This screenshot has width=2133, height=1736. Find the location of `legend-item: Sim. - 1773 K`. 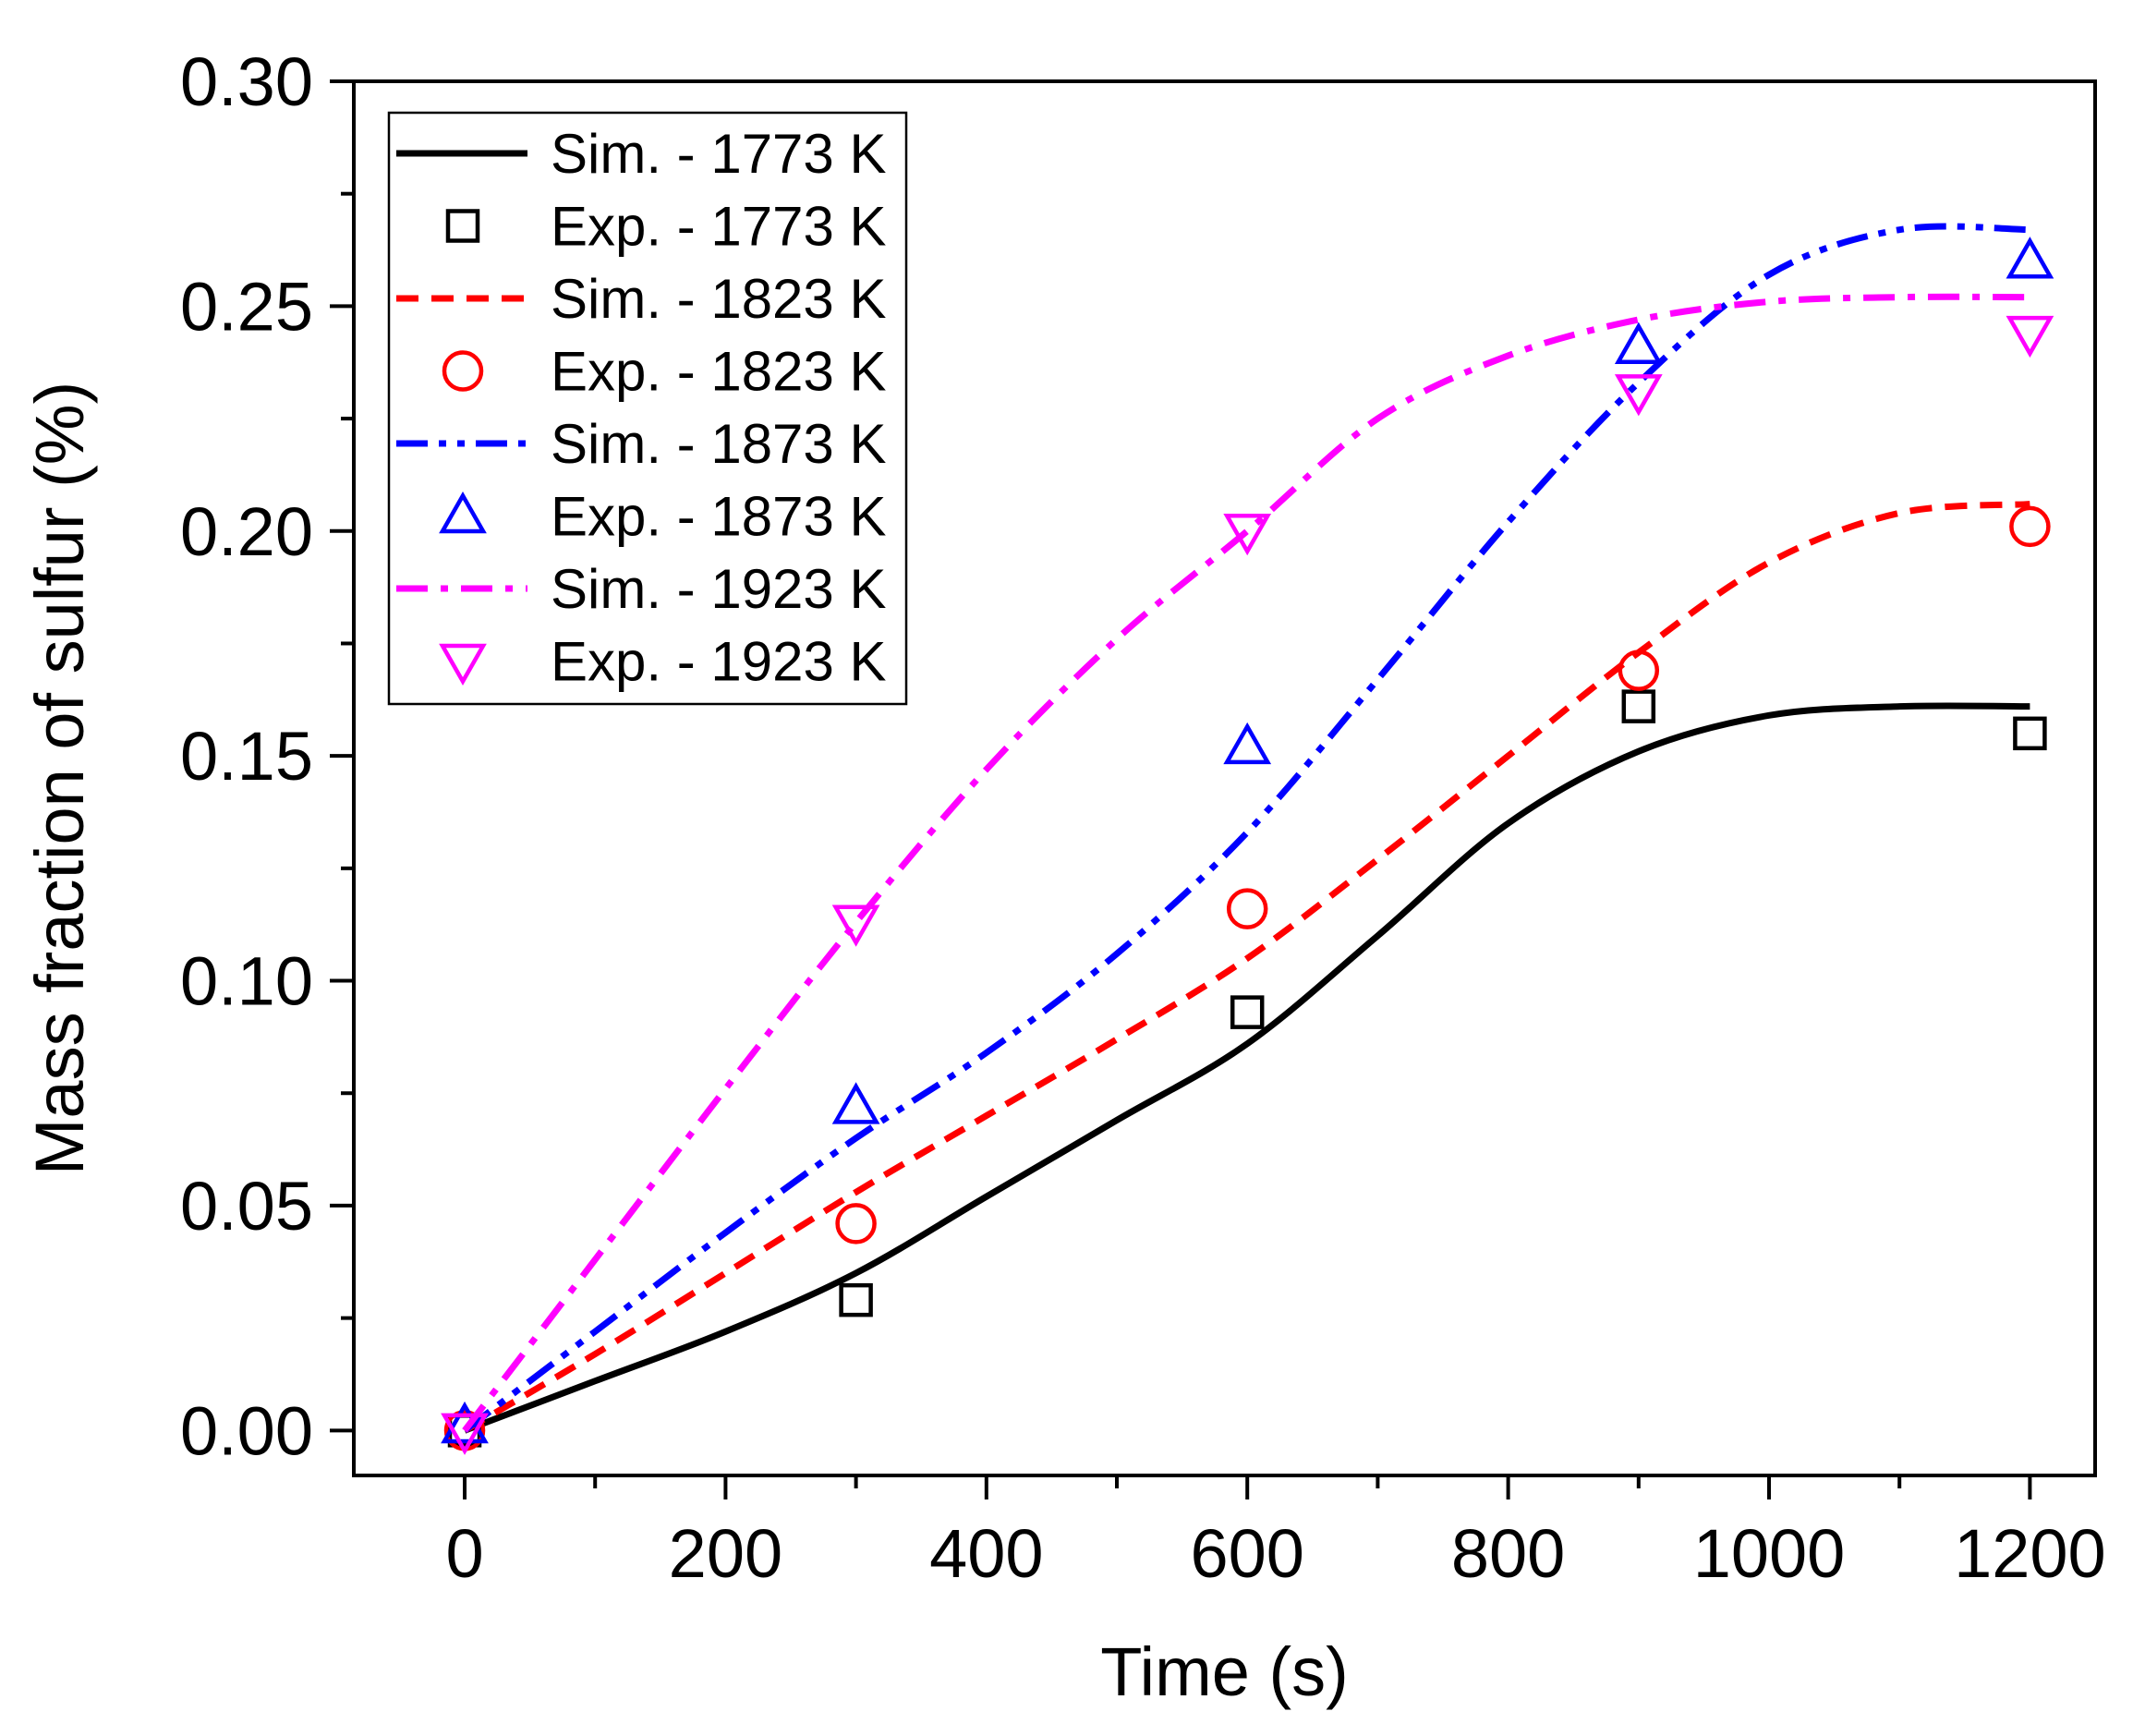

legend-item: Sim. - 1773 K is located at coordinates (641, 154).